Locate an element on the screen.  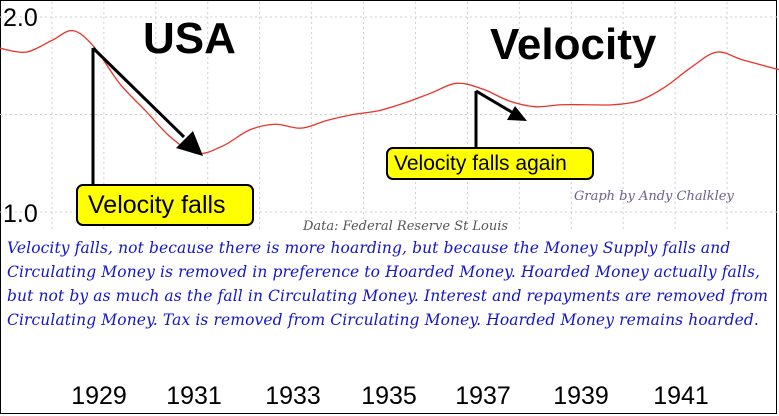
chart-title-usa: USA is located at coordinates (189, 38).